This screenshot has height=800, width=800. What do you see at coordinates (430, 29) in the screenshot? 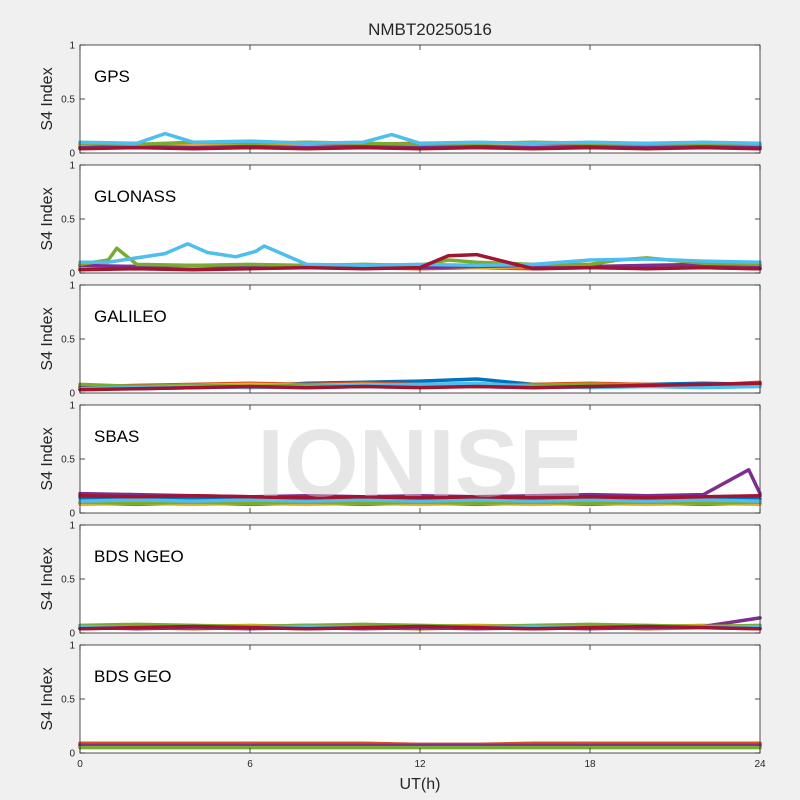
I see `figure-title: NMBT20250516` at bounding box center [430, 29].